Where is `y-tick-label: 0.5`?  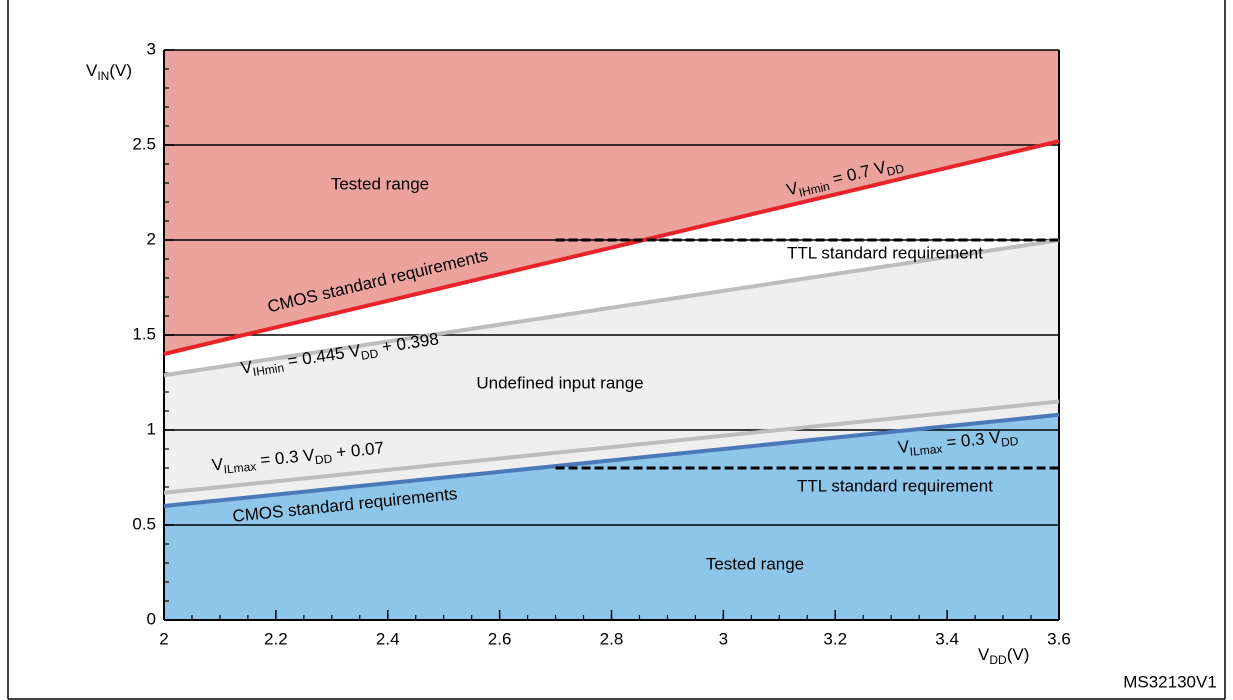
y-tick-label: 0.5 is located at coordinates (144, 523).